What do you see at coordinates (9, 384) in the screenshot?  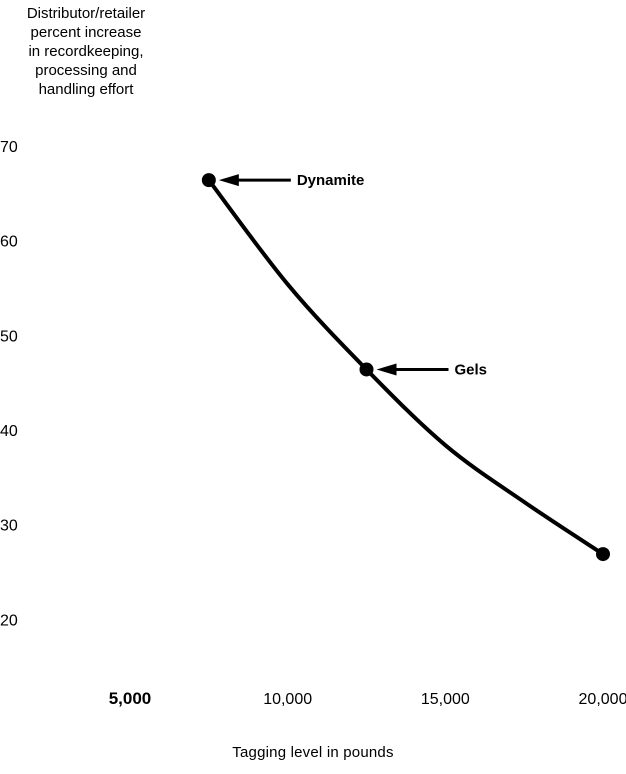 I see `y-axis-ticks: 70 60 50 40 30 20` at bounding box center [9, 384].